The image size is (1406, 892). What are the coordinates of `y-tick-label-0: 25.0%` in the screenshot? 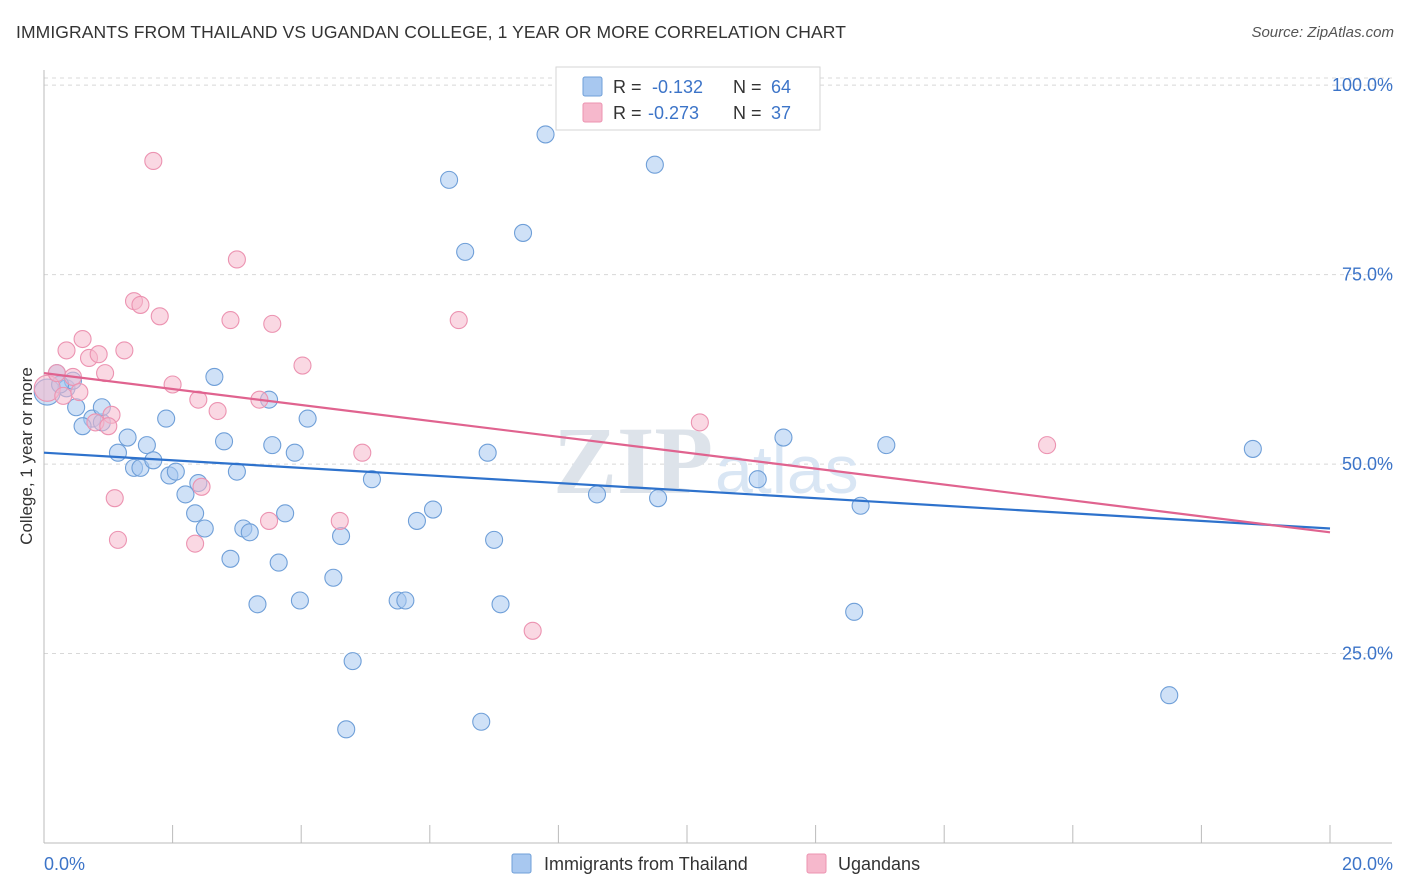 It's located at (1367, 654).